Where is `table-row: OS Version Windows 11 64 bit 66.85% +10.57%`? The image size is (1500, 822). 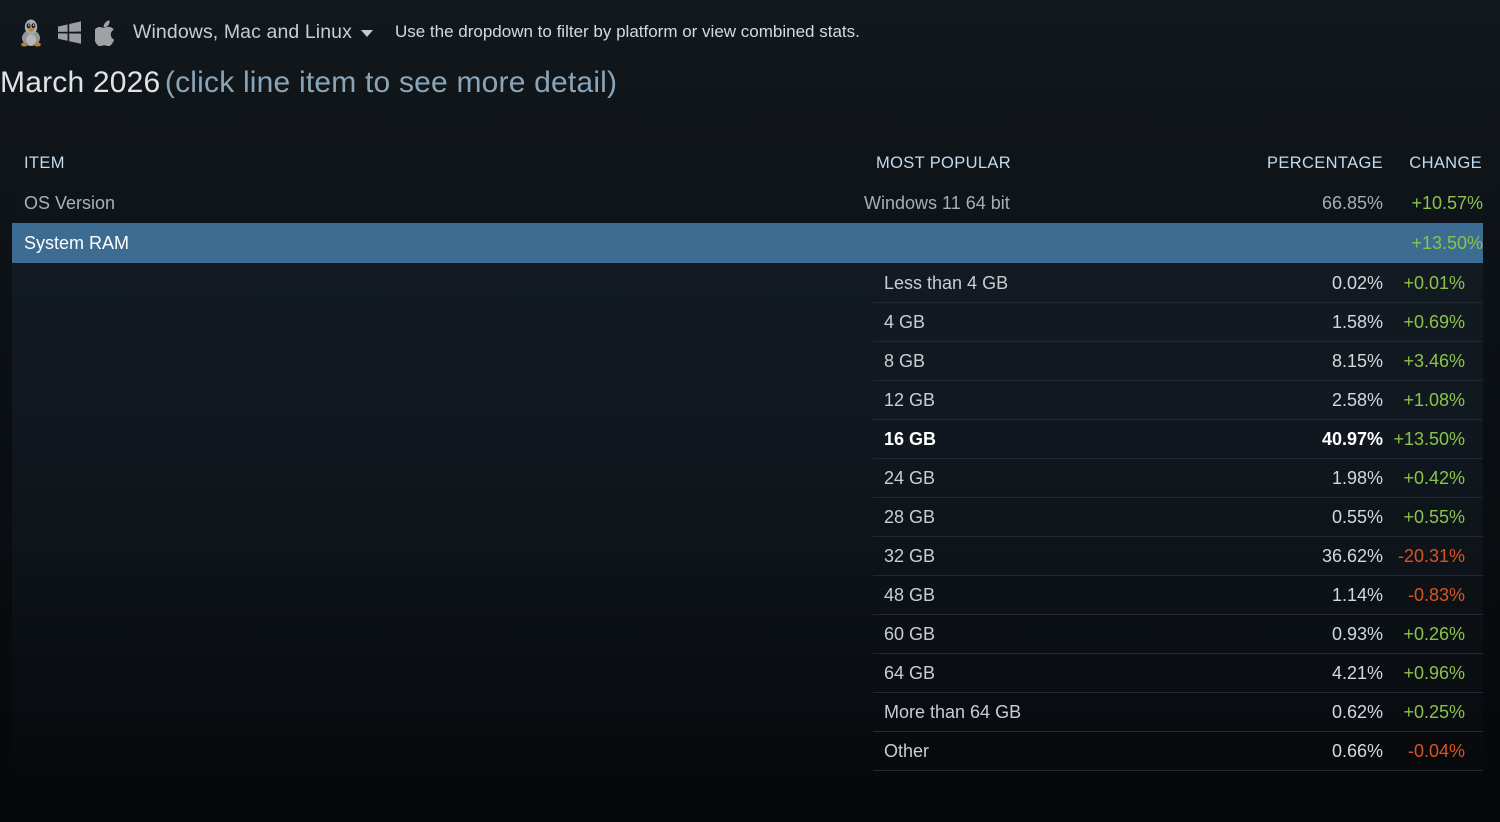
table-row: OS Version Windows 11 64 bit 66.85% +10.57% is located at coordinates (747, 203).